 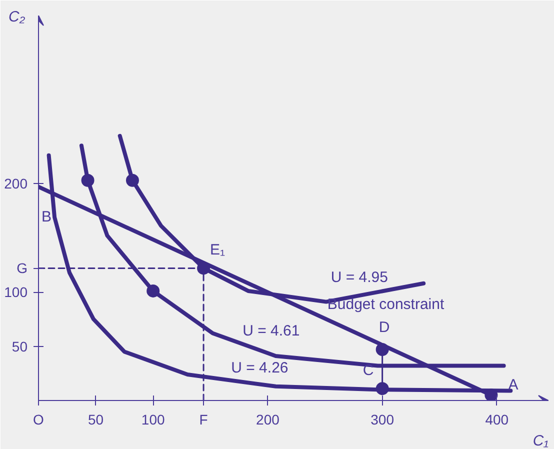 I want to click on annotation: D, so click(x=384, y=327).